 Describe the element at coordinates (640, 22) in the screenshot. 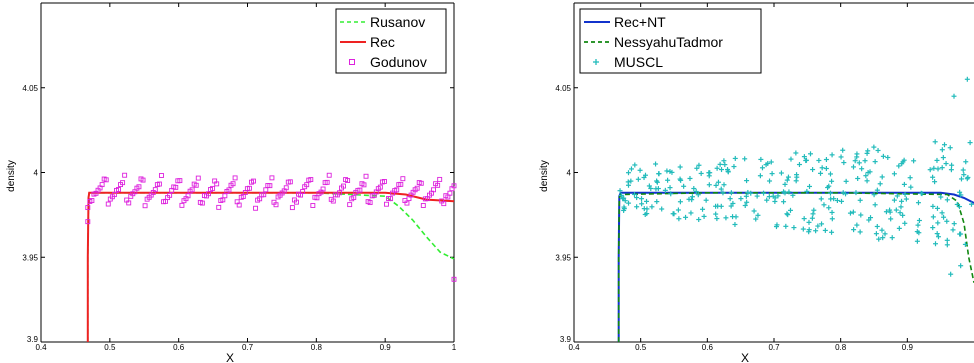

I see `legend-label-rec-nt: Rec+NT` at that location.